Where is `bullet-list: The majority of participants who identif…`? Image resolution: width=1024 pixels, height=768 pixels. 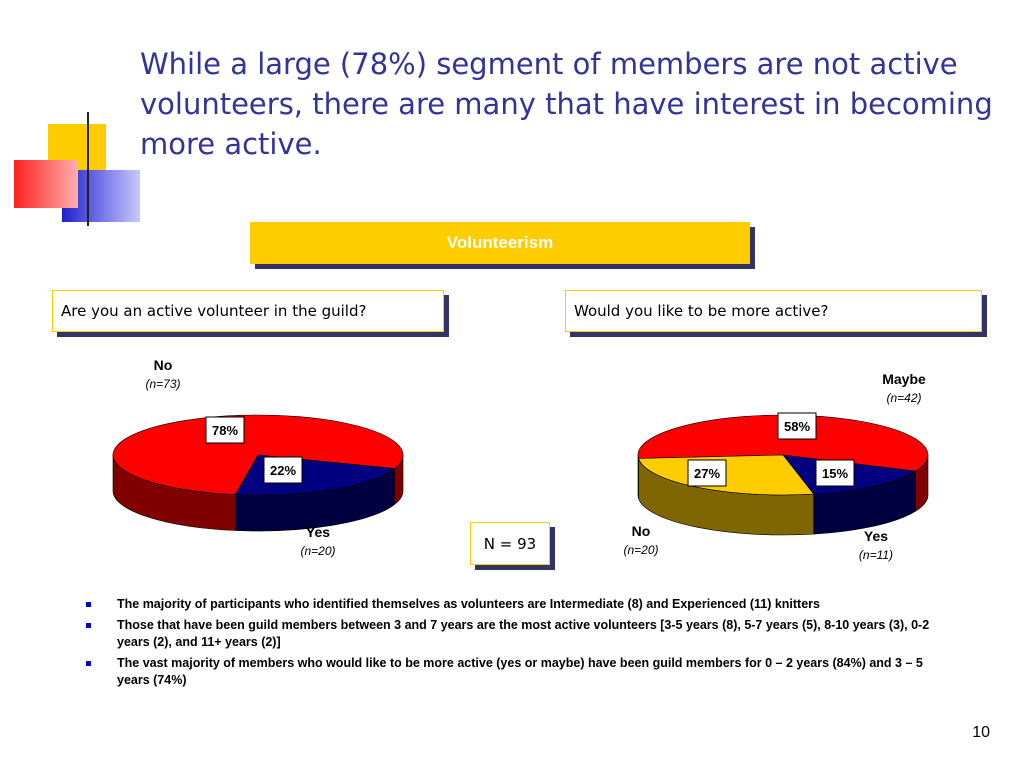 bullet-list: The majority of participants who identif… is located at coordinates (521, 644).